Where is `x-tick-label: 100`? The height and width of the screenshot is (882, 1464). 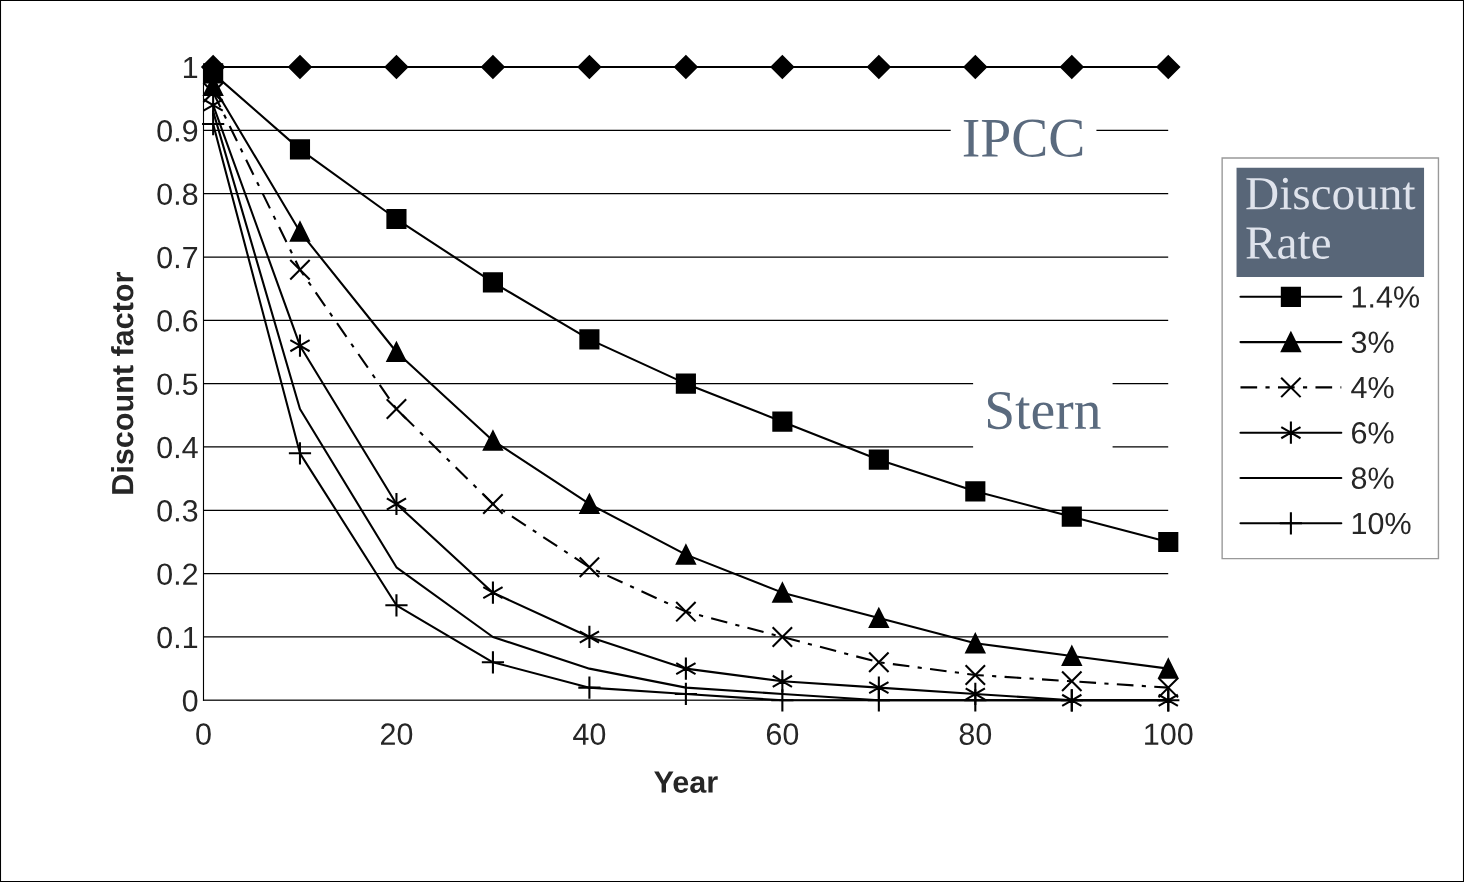 x-tick-label: 100 is located at coordinates (1169, 734).